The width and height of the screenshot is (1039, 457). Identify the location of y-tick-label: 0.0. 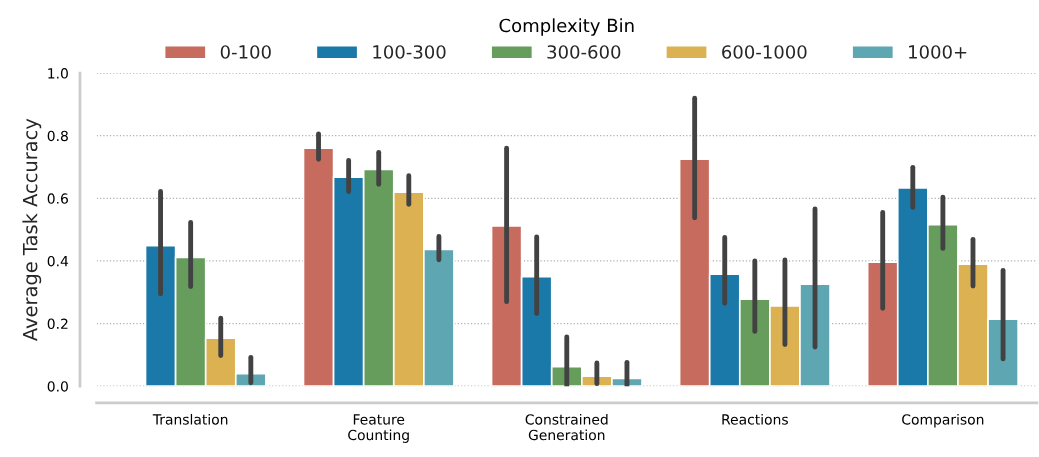
(57, 386).